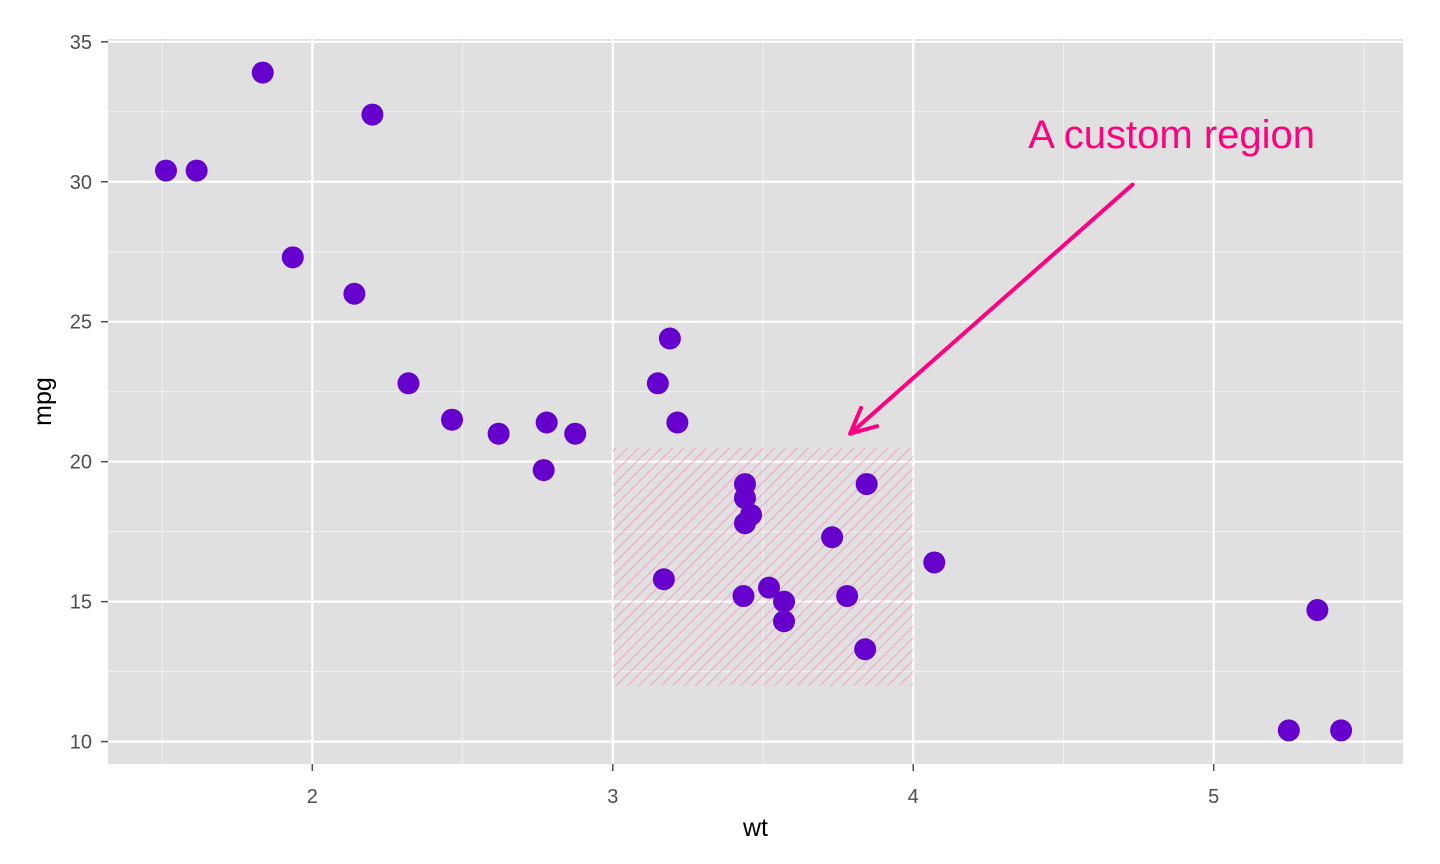  I want to click on y-tick-label: 30, so click(81, 183).